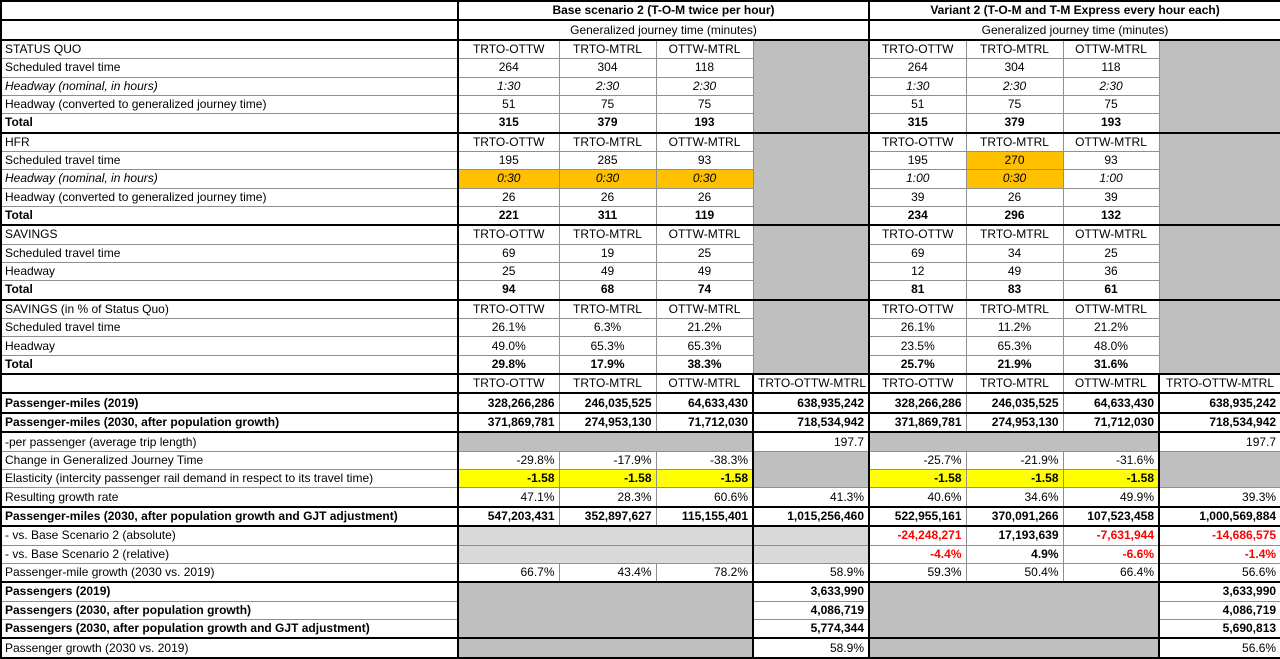 This screenshot has height=659, width=1280. I want to click on value-cell: 68, so click(607, 290).